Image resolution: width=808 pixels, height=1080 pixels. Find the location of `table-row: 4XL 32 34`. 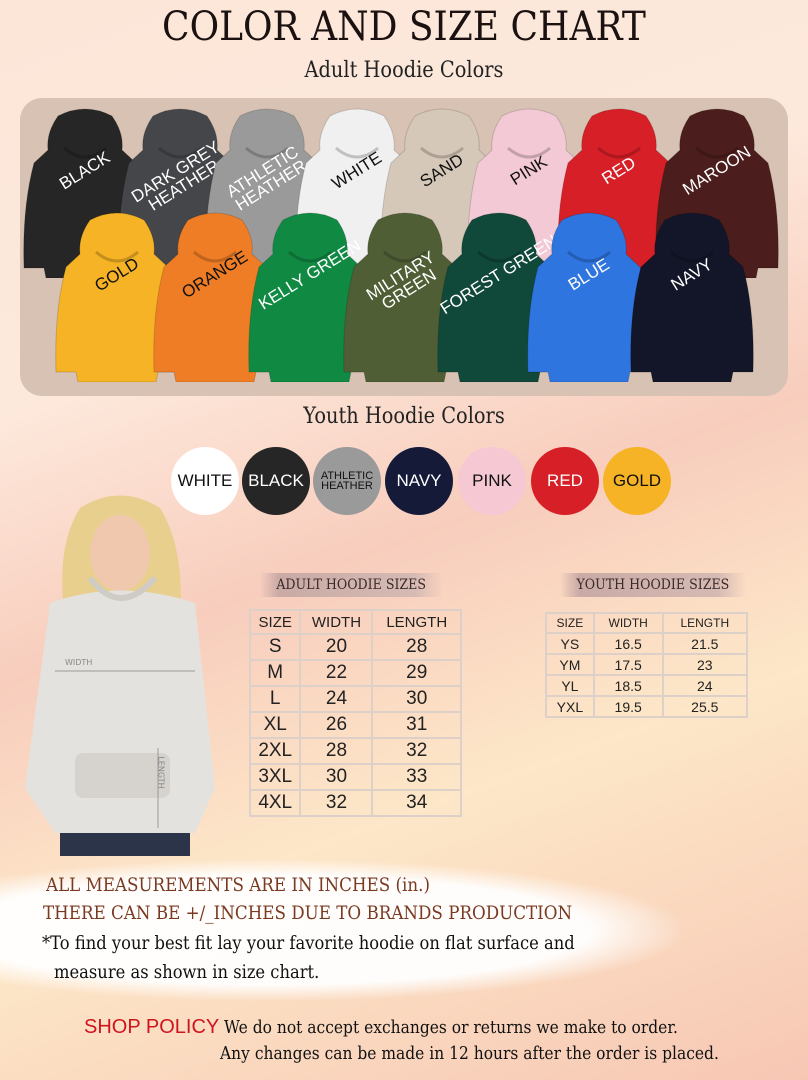

table-row: 4XL 32 34 is located at coordinates (355, 803).